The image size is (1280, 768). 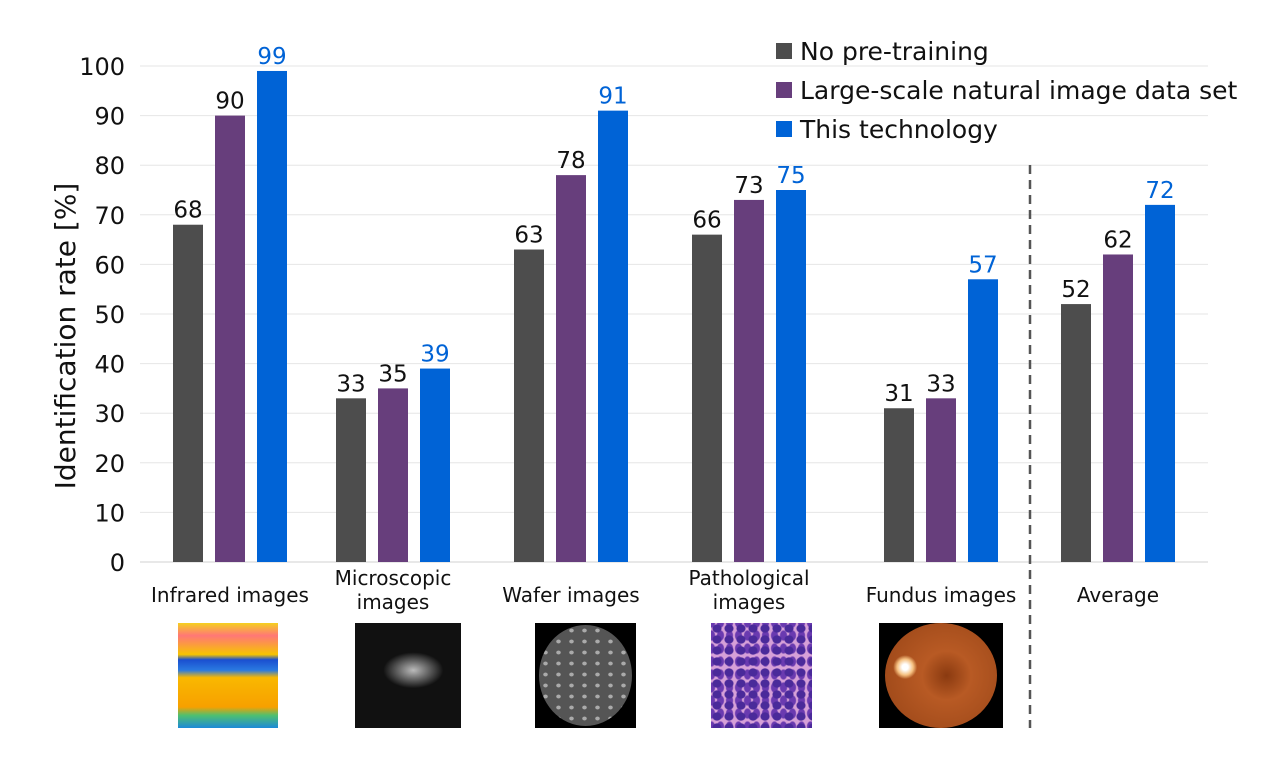 I want to click on y-tick-label: 10, so click(x=109, y=513).